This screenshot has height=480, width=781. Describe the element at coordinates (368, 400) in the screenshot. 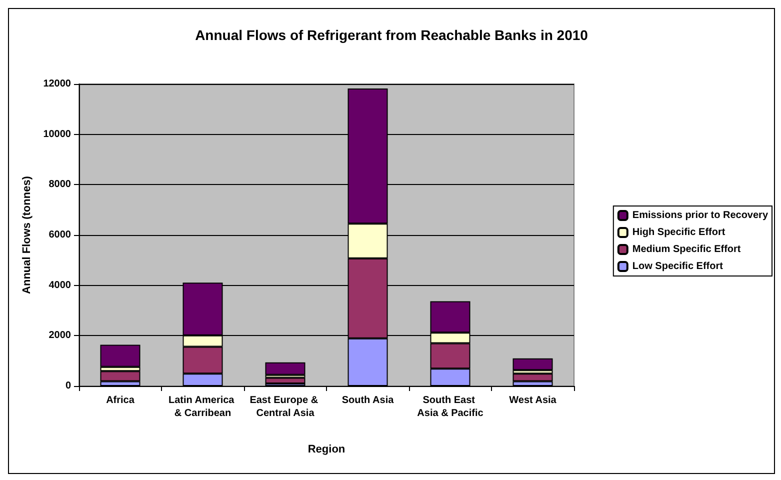

I see `x-tick-label: South Asia` at that location.